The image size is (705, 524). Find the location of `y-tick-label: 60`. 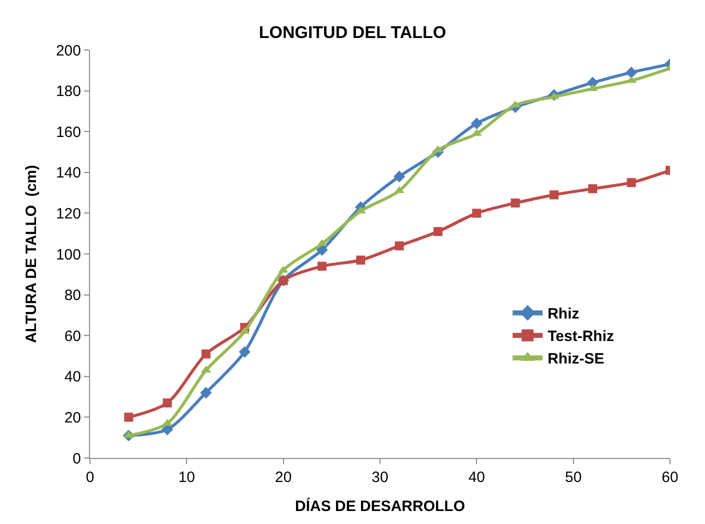

y-tick-label: 60 is located at coordinates (72, 336).